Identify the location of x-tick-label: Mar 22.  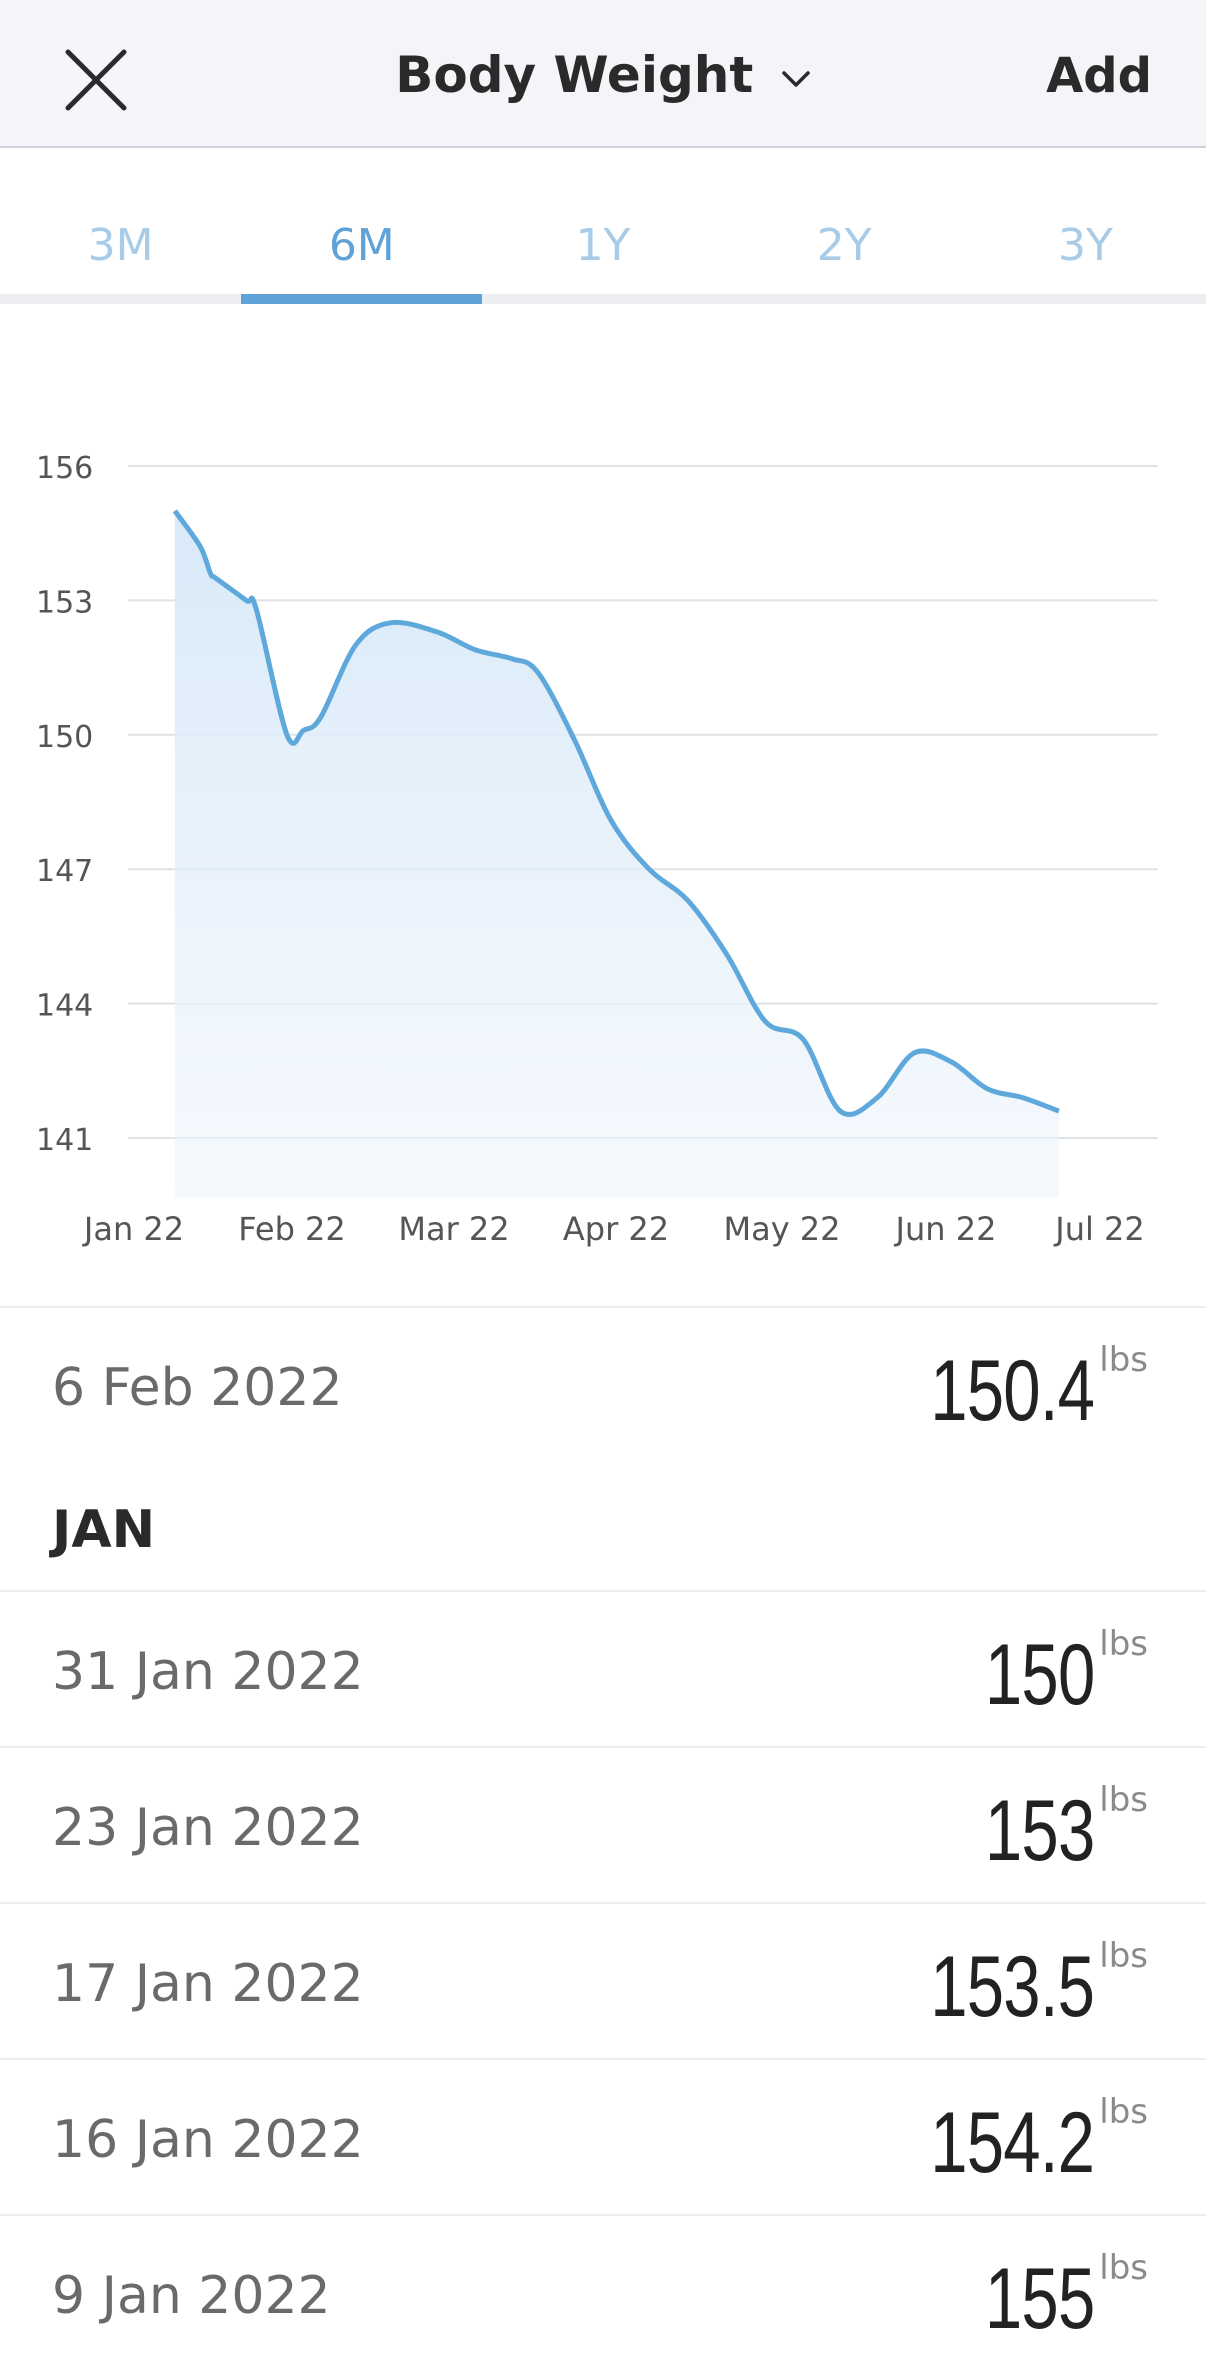
(453, 1229).